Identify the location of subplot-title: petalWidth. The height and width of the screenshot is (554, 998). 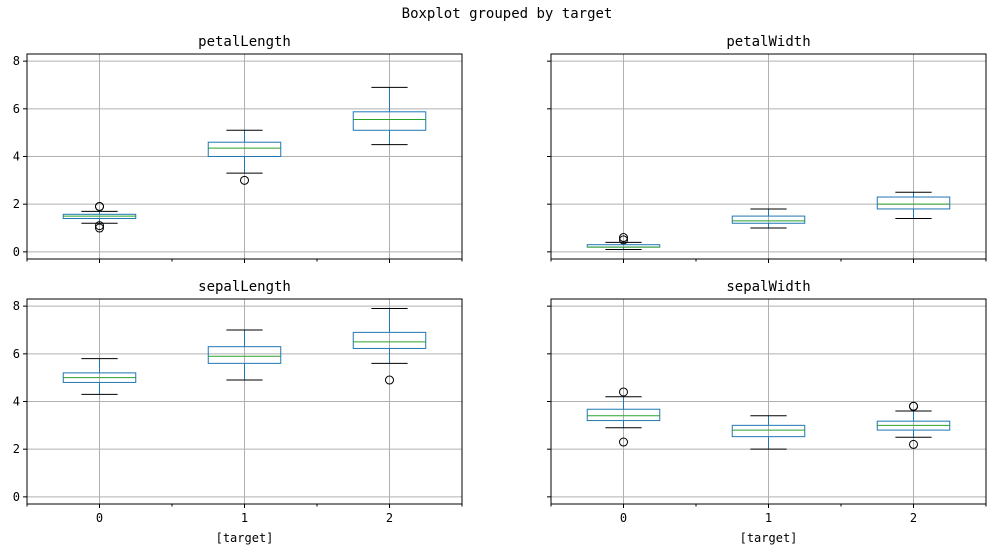
(768, 42).